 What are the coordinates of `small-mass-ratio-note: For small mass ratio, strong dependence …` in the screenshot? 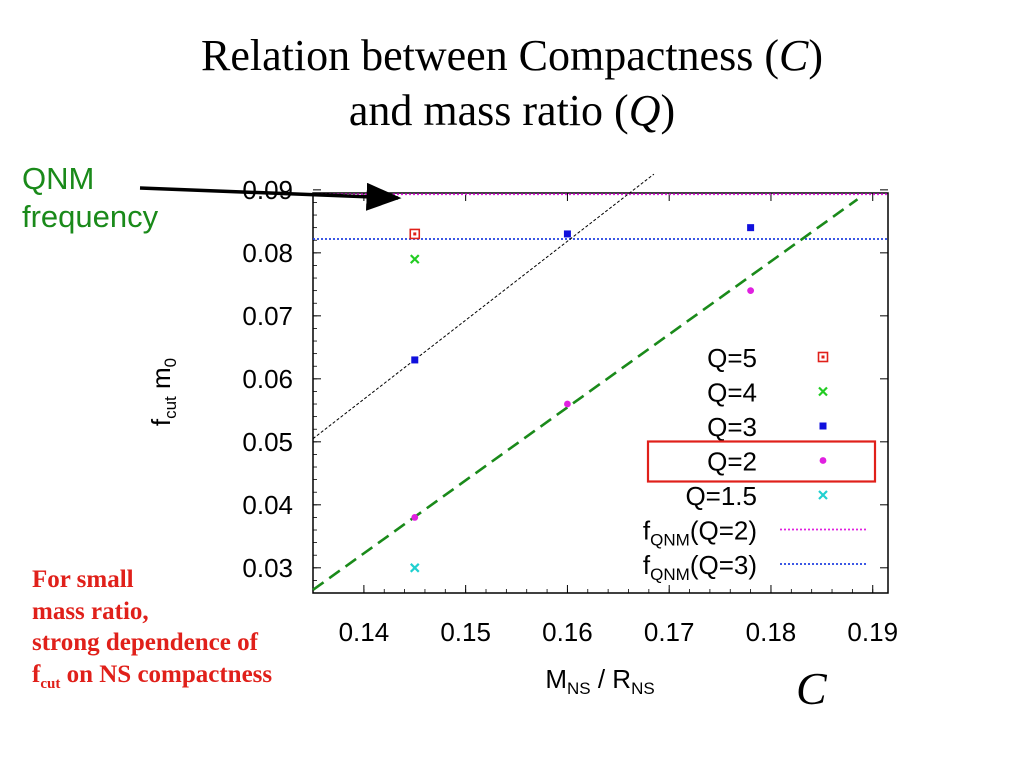 It's located at (152, 632).